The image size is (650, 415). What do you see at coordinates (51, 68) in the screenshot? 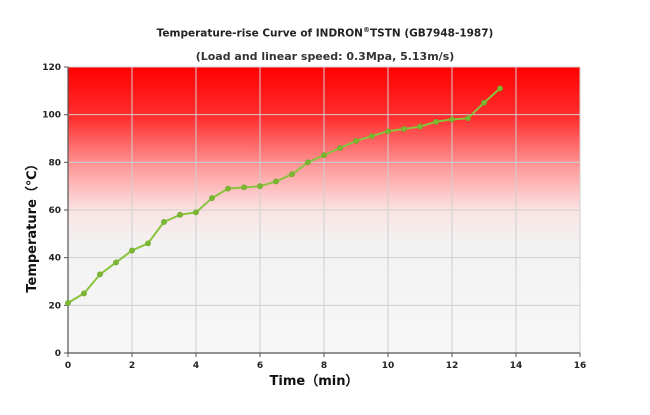
I see `y-tick-label: 120` at bounding box center [51, 68].